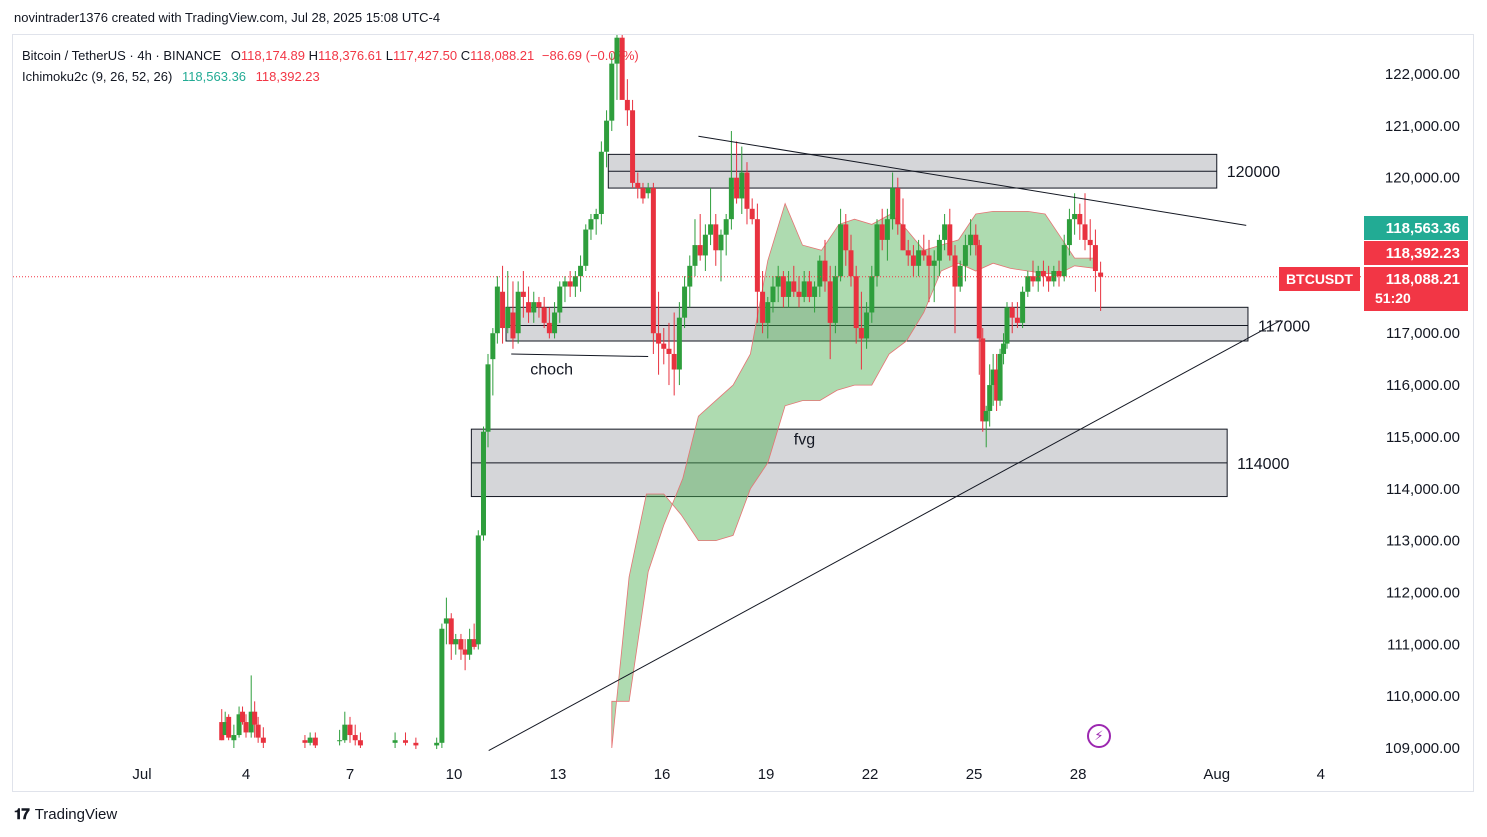 The height and width of the screenshot is (837, 1487). What do you see at coordinates (804, 440) in the screenshot?
I see `annotation-fvg: fvg` at bounding box center [804, 440].